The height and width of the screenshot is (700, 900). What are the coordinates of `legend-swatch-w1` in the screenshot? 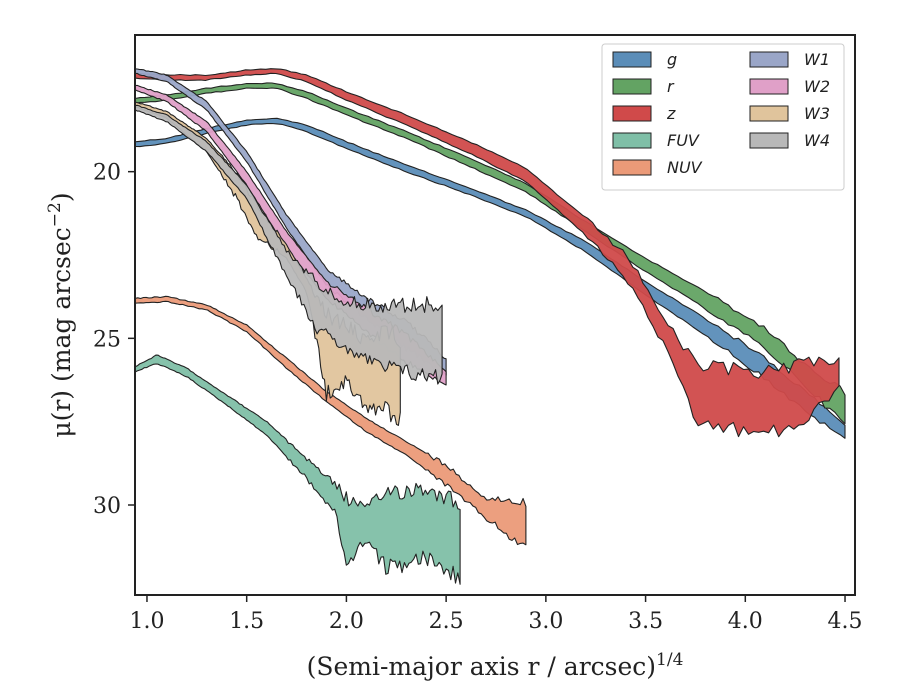 It's located at (769, 59).